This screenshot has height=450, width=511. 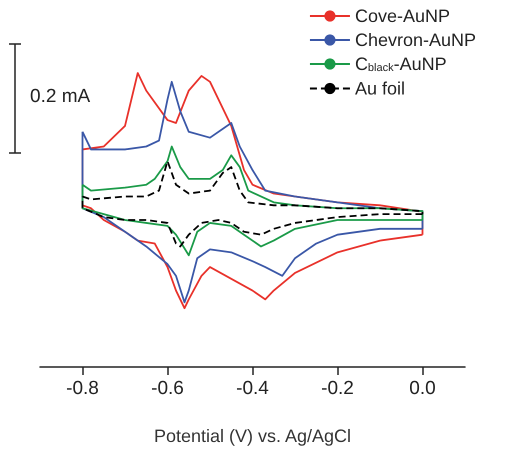 What do you see at coordinates (422, 388) in the screenshot?
I see `x-tick-label: 0.0` at bounding box center [422, 388].